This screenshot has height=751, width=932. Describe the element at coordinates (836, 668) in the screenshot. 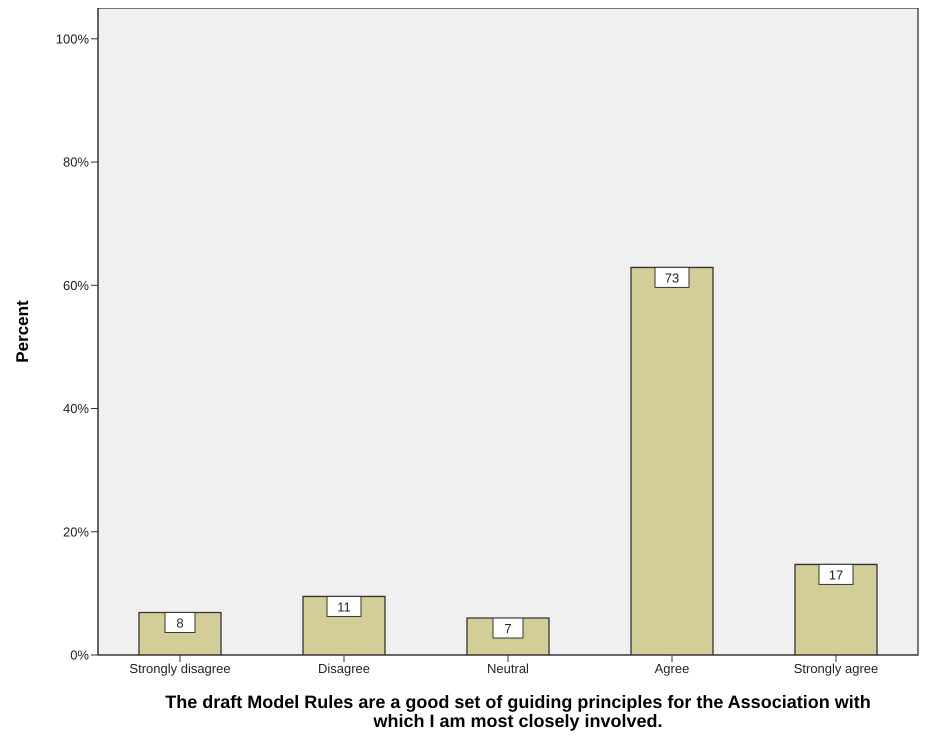

I see `x-tick-label: Strongly agree` at that location.